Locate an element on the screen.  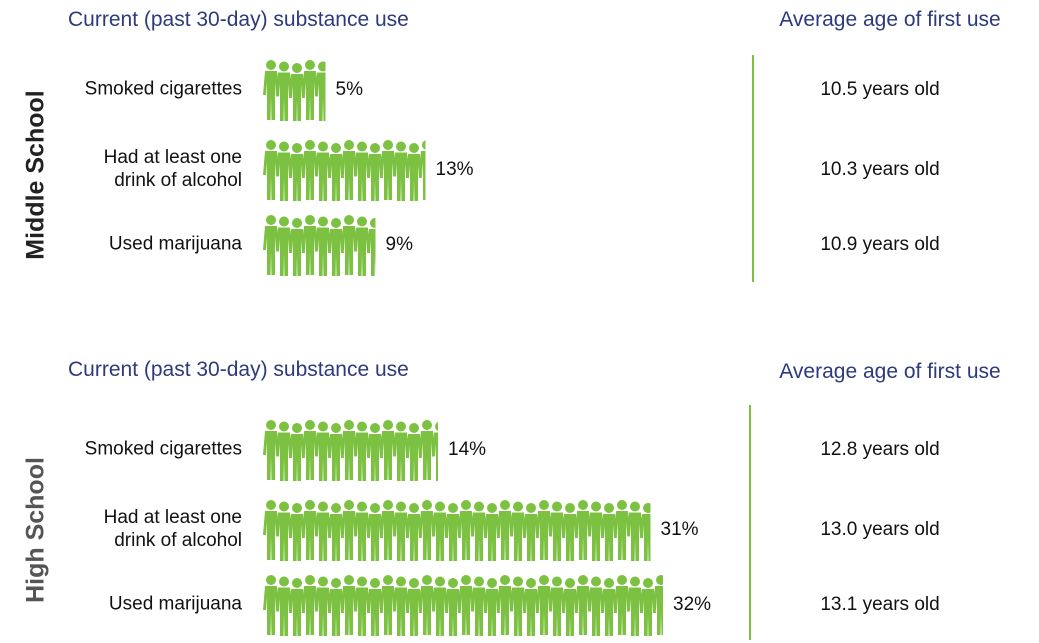
value-label: 32% is located at coordinates (692, 604).